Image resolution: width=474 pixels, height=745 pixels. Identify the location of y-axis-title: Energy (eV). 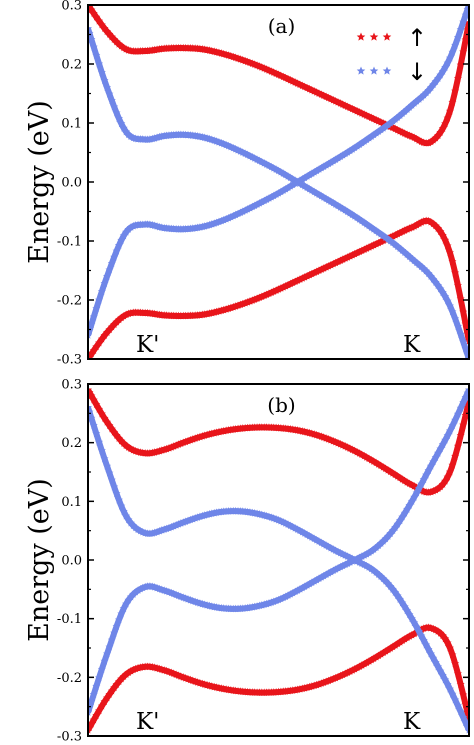
(39, 182).